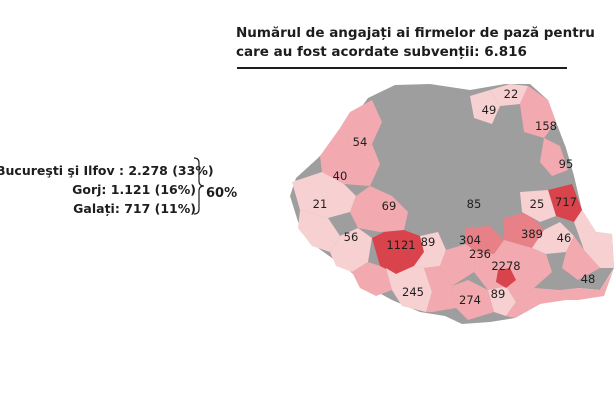 This screenshot has width=615, height=410. Describe the element at coordinates (581, 258) in the screenshot. I see `county-braila` at that location.